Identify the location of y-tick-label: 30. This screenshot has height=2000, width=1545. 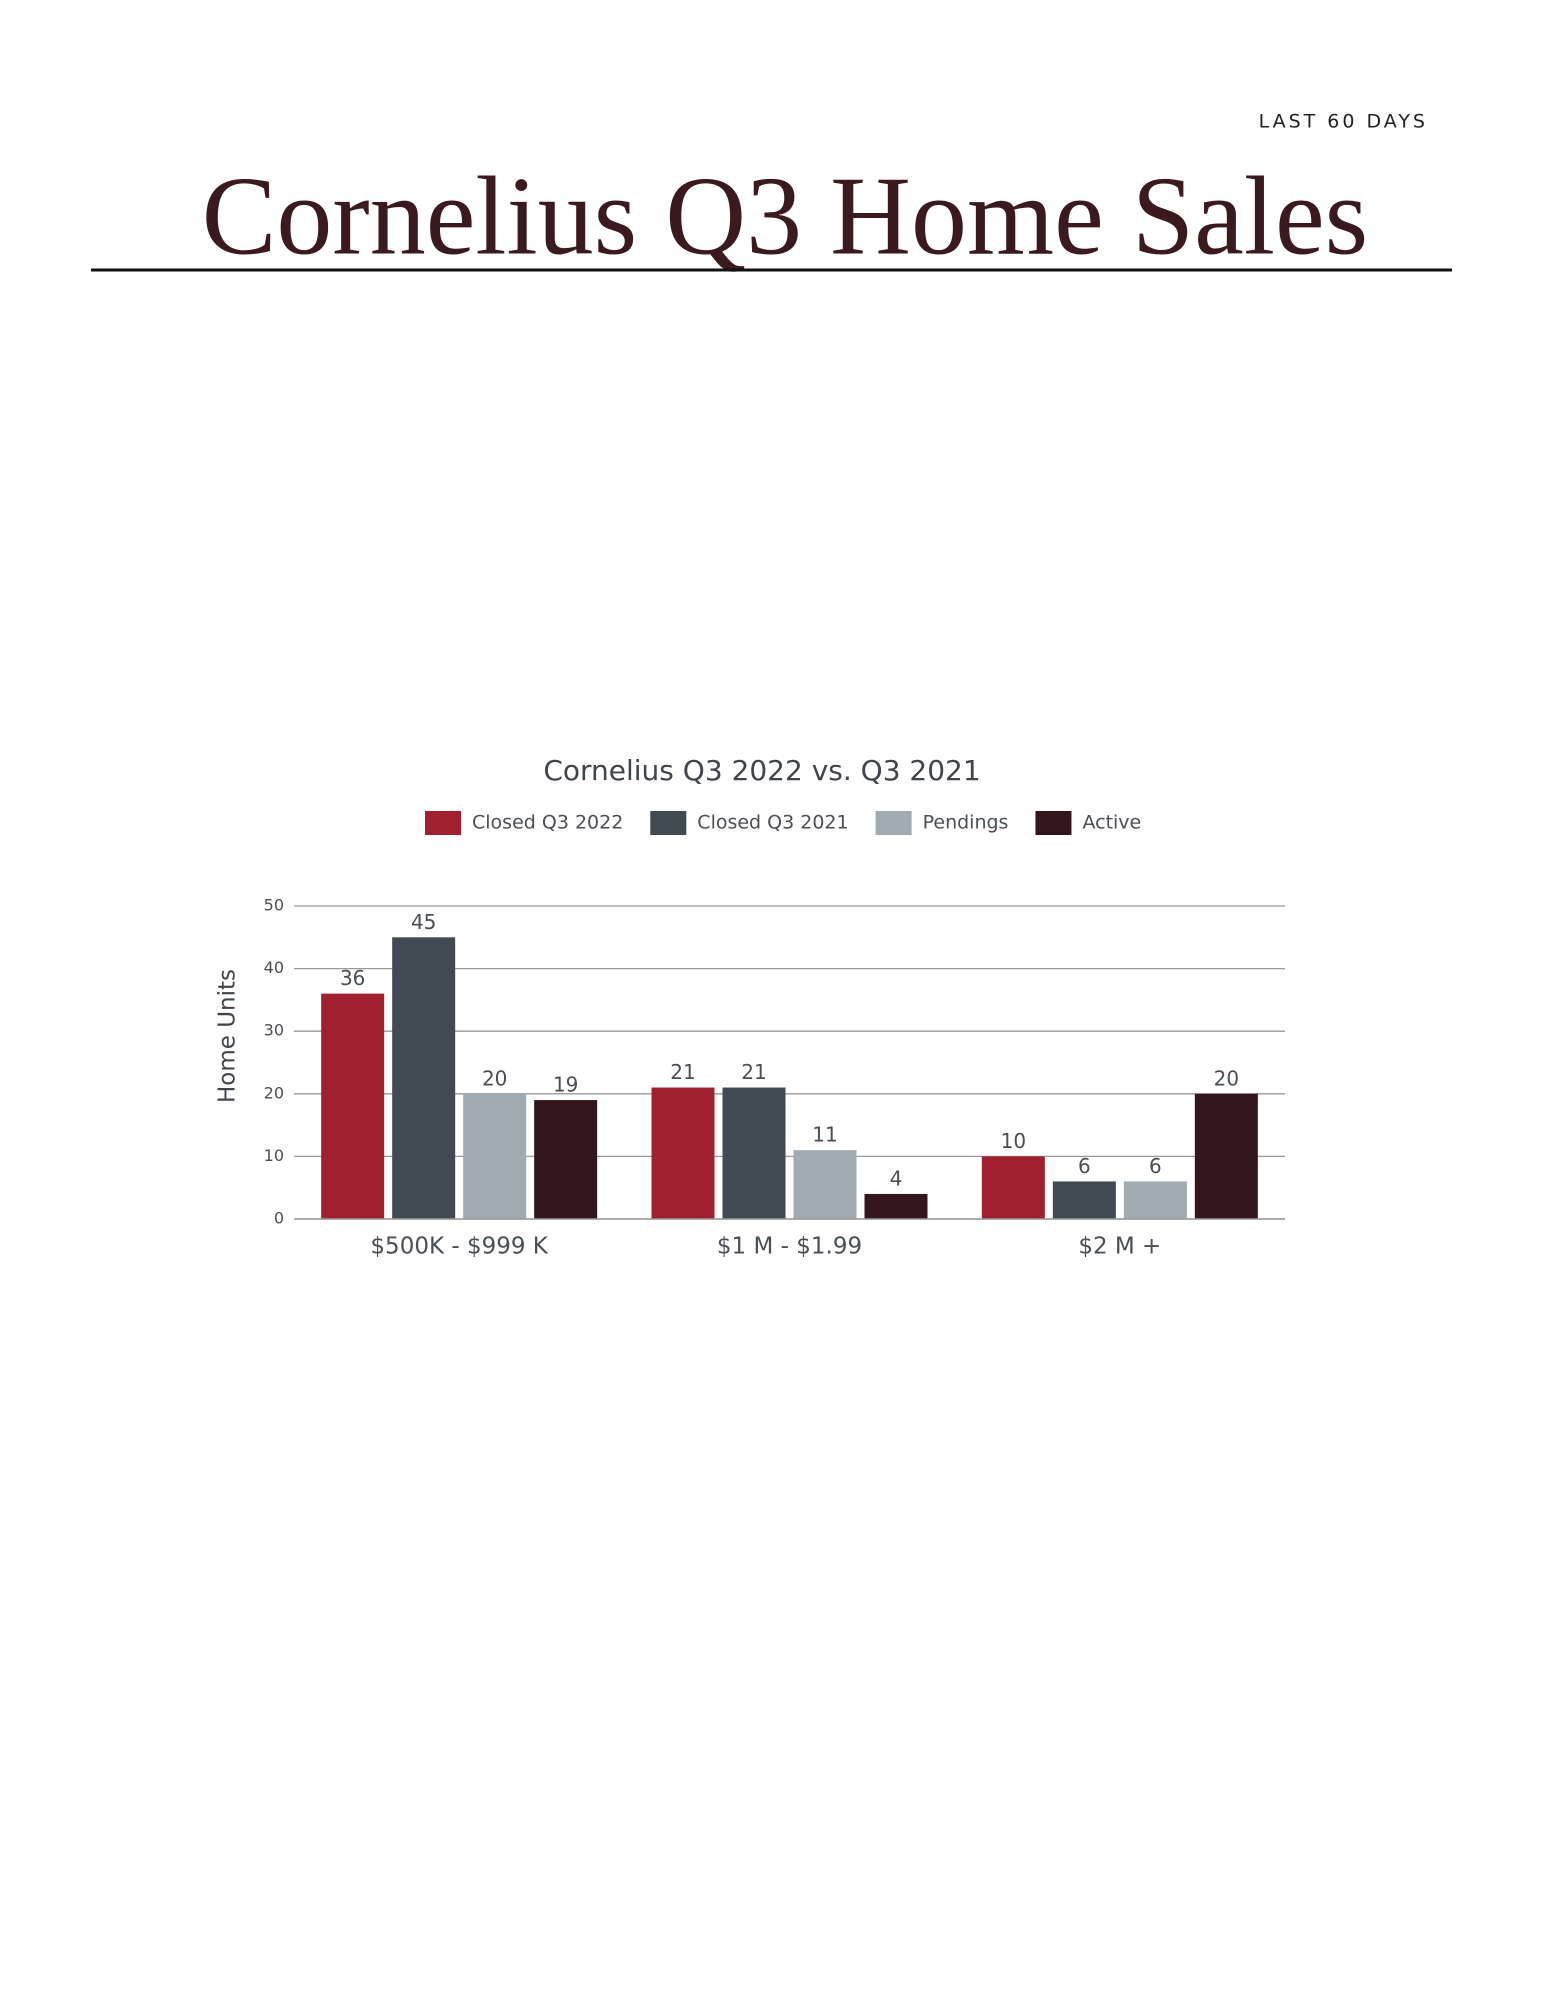
(274, 1030).